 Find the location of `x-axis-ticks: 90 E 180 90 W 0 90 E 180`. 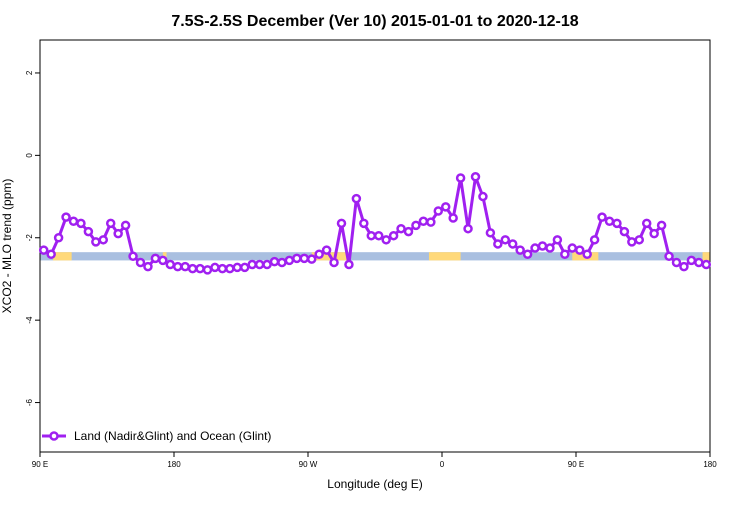

x-axis-ticks: 90 E 180 90 W 0 90 E 180 is located at coordinates (374, 460).